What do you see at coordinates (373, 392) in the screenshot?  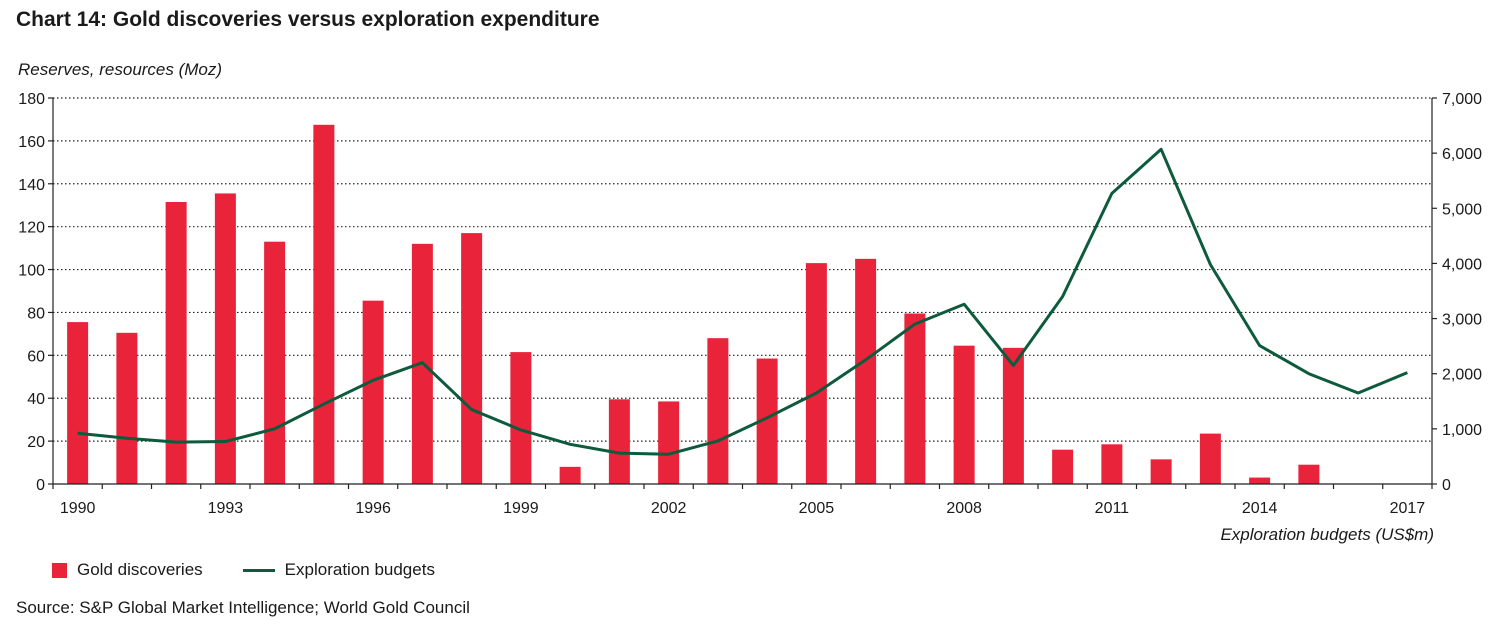 I see `bar-1996` at bounding box center [373, 392].